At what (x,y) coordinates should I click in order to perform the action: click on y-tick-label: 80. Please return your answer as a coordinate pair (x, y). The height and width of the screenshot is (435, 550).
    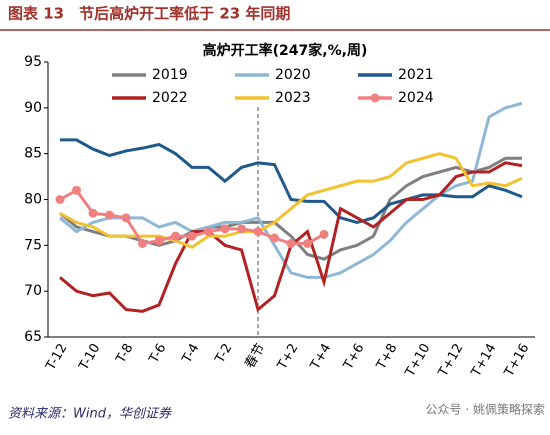
    Looking at the image, I should click on (33, 200).